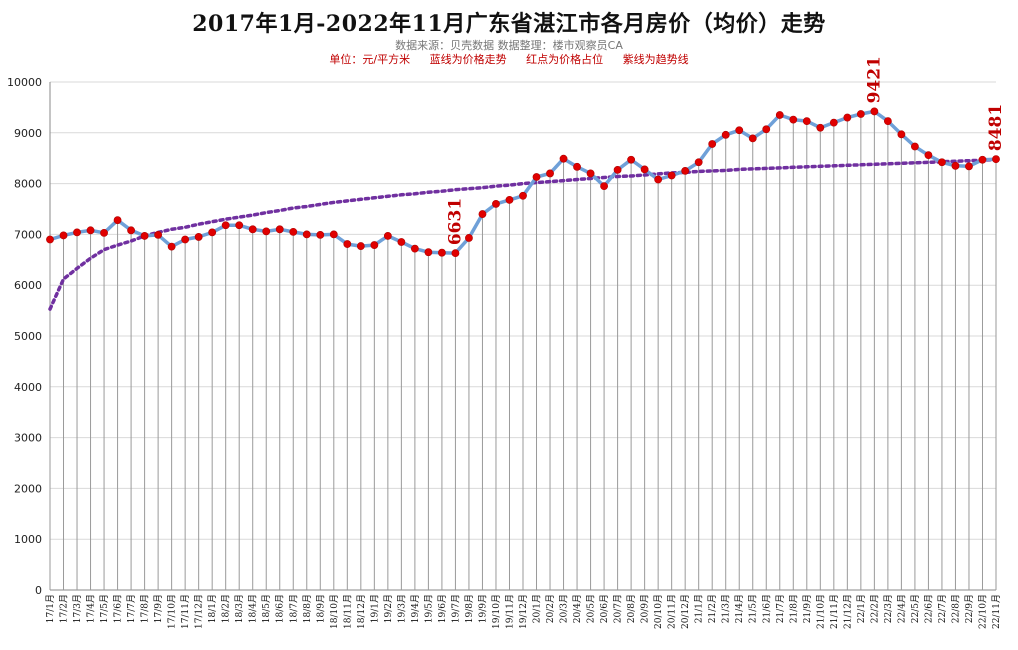 The image size is (1018, 650). Describe the element at coordinates (131, 608) in the screenshot. I see `x-tick-label: 17/7月` at that location.